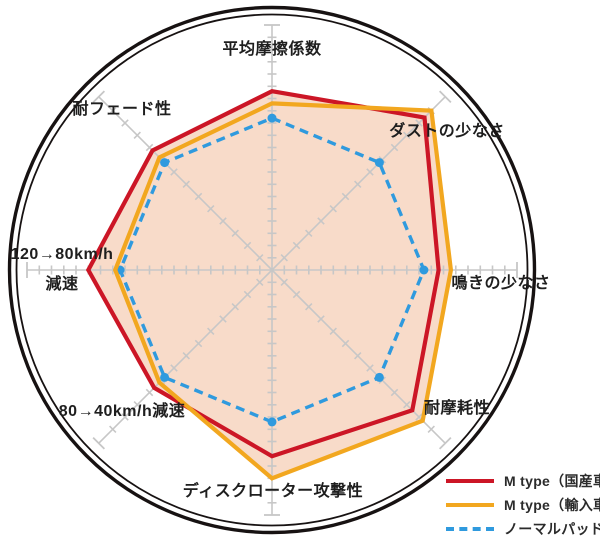 The width and height of the screenshot is (600, 543). I want to click on axis-label-low-dust: ダストの少なさ, so click(447, 131).